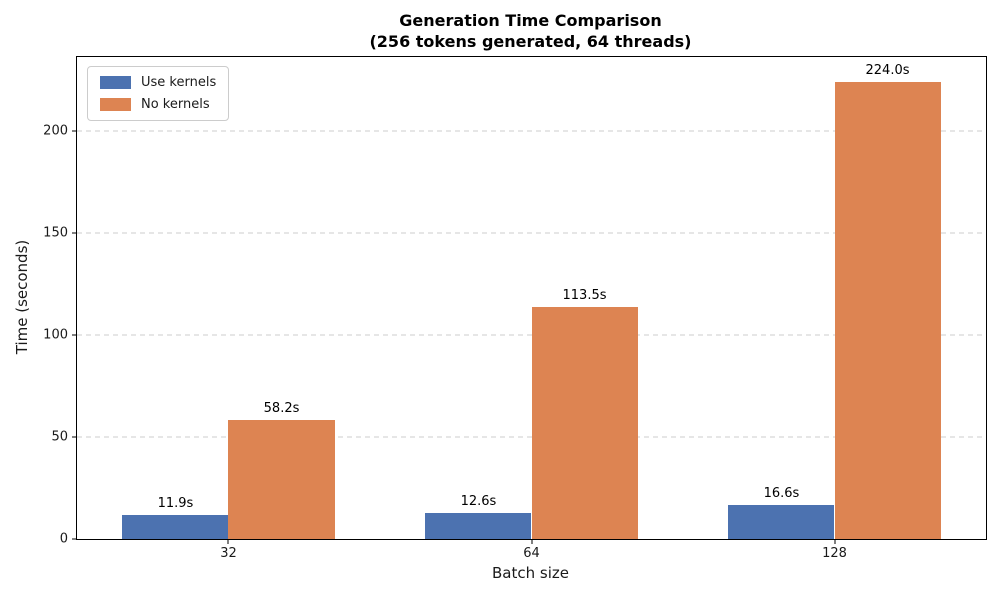  What do you see at coordinates (55, 335) in the screenshot?
I see `y-tick-label: 100` at bounding box center [55, 335].